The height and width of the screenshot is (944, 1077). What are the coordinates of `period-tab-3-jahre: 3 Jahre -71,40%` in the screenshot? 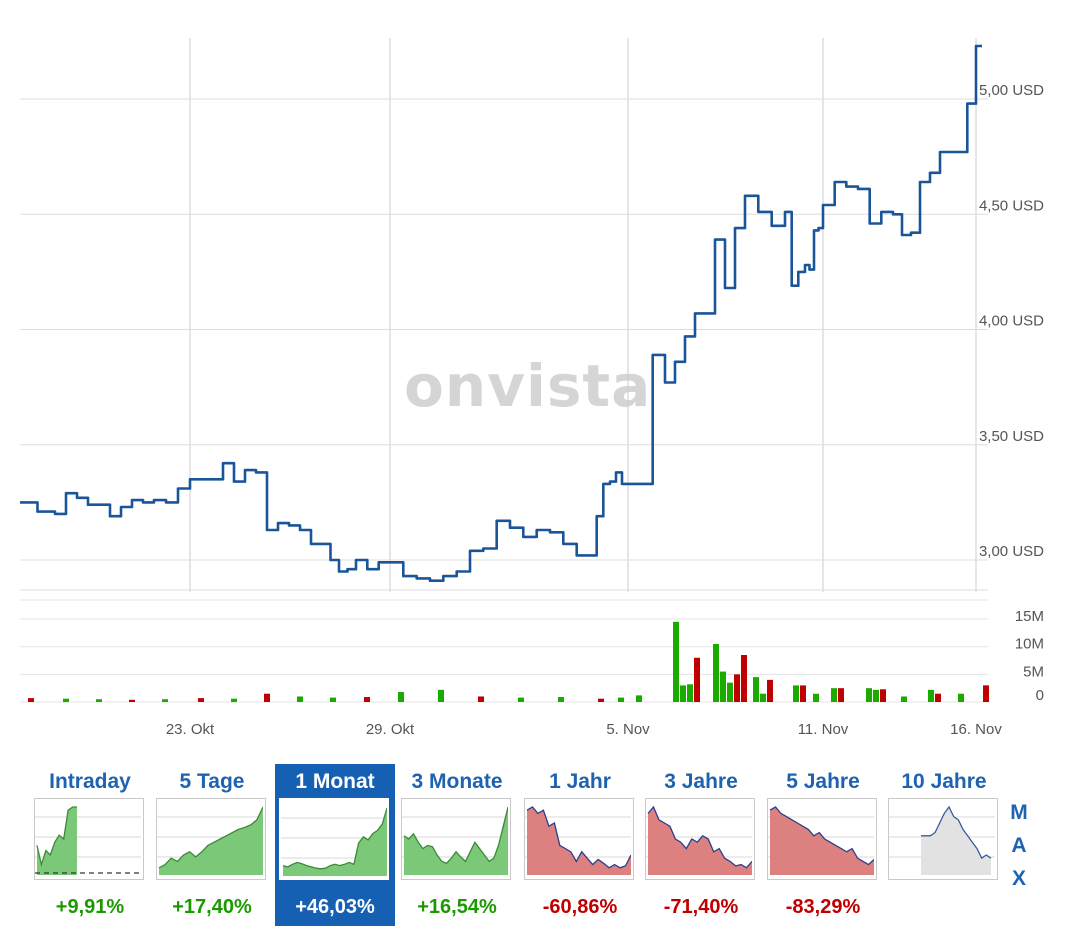 It's located at (701, 845).